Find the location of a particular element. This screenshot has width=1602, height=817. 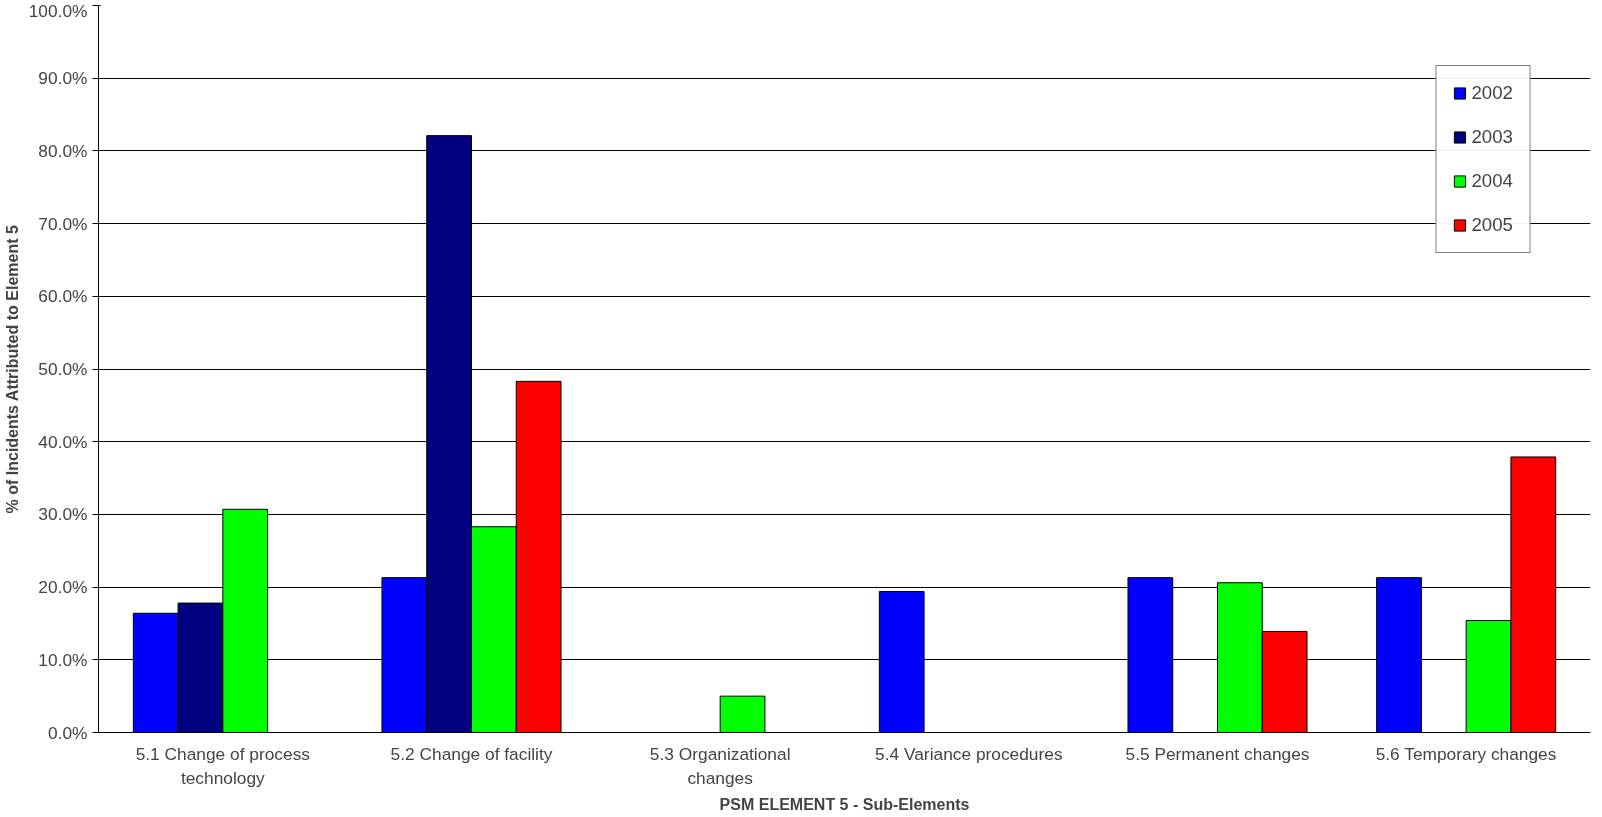

legend-label: 2004 is located at coordinates (1492, 181).